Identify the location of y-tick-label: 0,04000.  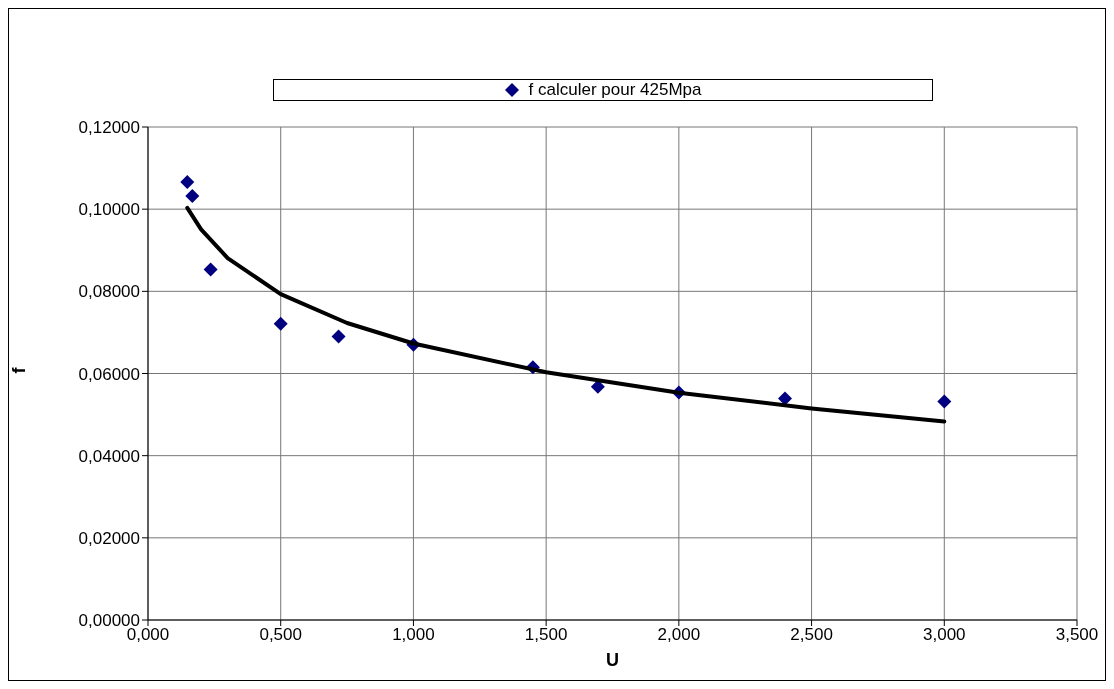
(109, 456).